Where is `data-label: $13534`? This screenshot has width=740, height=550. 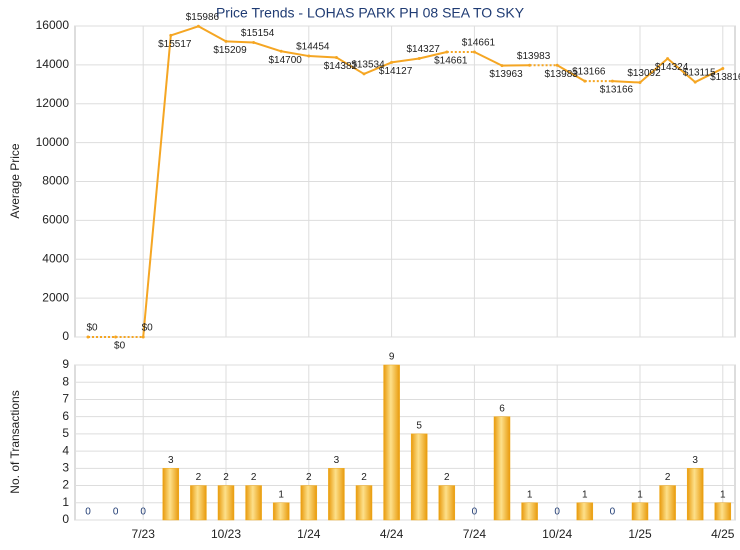 data-label: $13534 is located at coordinates (368, 65).